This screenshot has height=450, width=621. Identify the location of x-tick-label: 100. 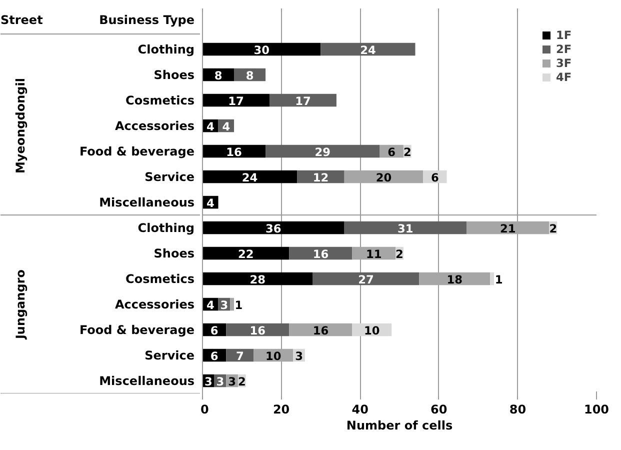
(597, 409).